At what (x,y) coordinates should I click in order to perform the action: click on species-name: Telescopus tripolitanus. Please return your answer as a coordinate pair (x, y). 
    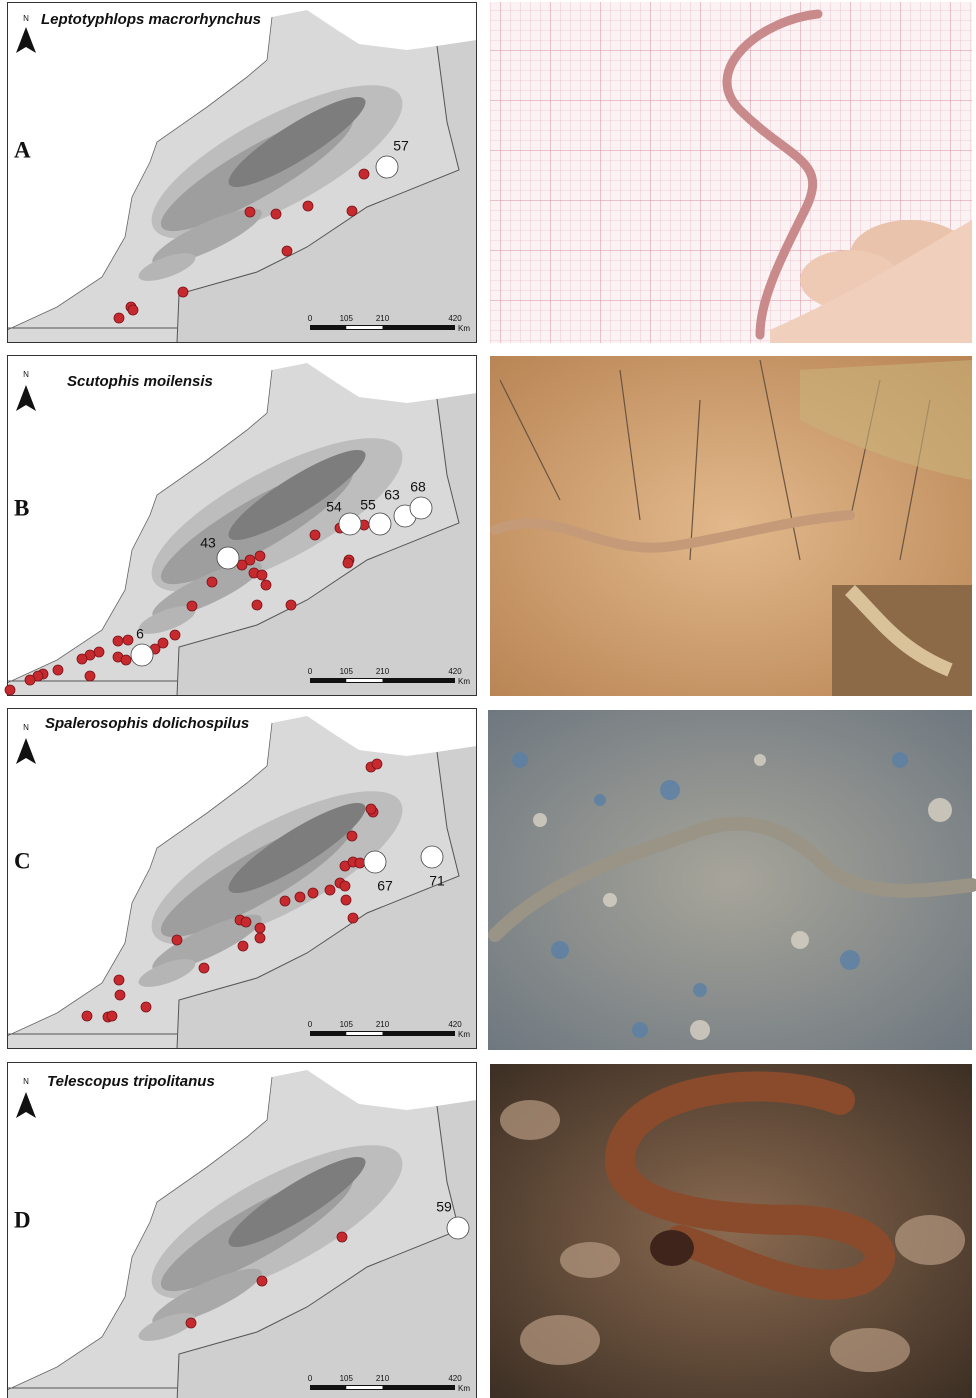
    Looking at the image, I should click on (131, 1081).